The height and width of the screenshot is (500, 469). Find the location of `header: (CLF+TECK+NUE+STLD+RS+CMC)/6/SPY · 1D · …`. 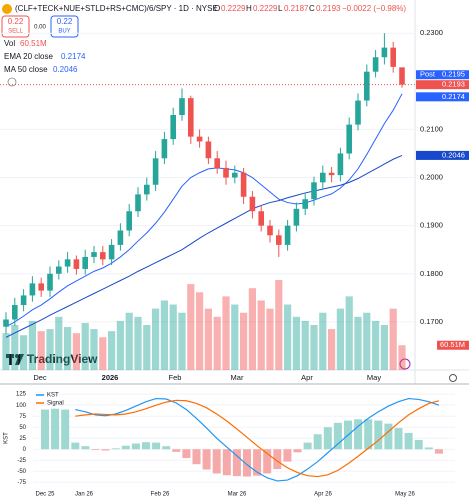

header: (CLF+TECK+NUE+STLD+RS+CMC)/6/SPY · 1D · … is located at coordinates (203, 45).